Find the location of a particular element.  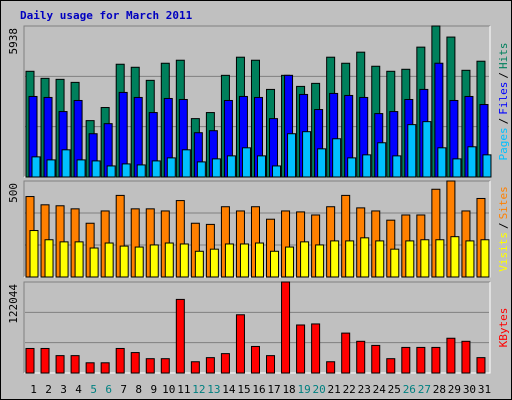

x-tick-label: 6 is located at coordinates (108, 389).